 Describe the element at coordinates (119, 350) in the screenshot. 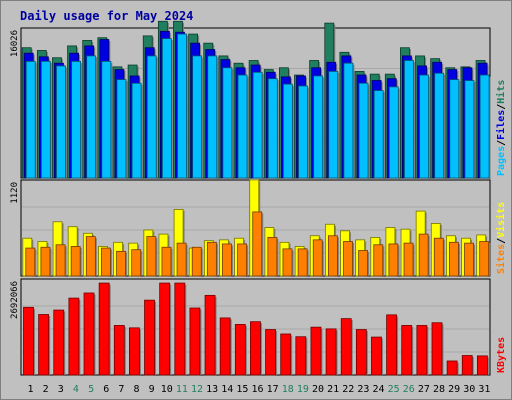

I see `bar-kbytes-day-7-body` at that location.